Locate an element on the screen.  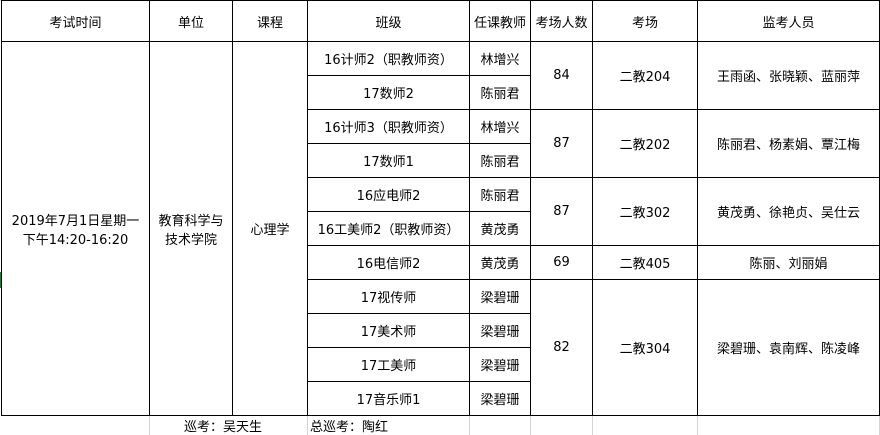
class-cell: 17美术师 is located at coordinates (388, 330).